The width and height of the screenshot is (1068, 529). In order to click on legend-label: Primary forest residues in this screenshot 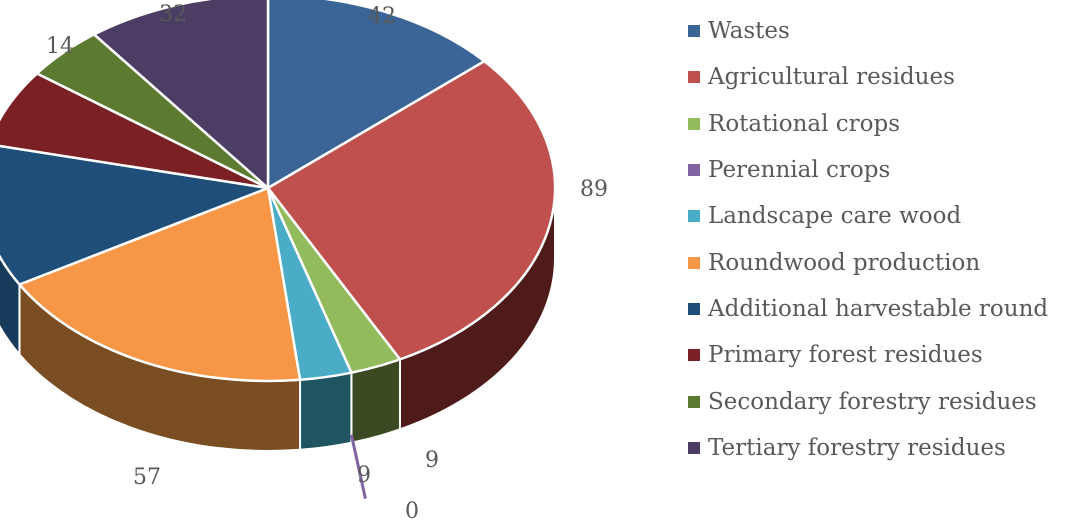, I will do `click(845, 355)`.